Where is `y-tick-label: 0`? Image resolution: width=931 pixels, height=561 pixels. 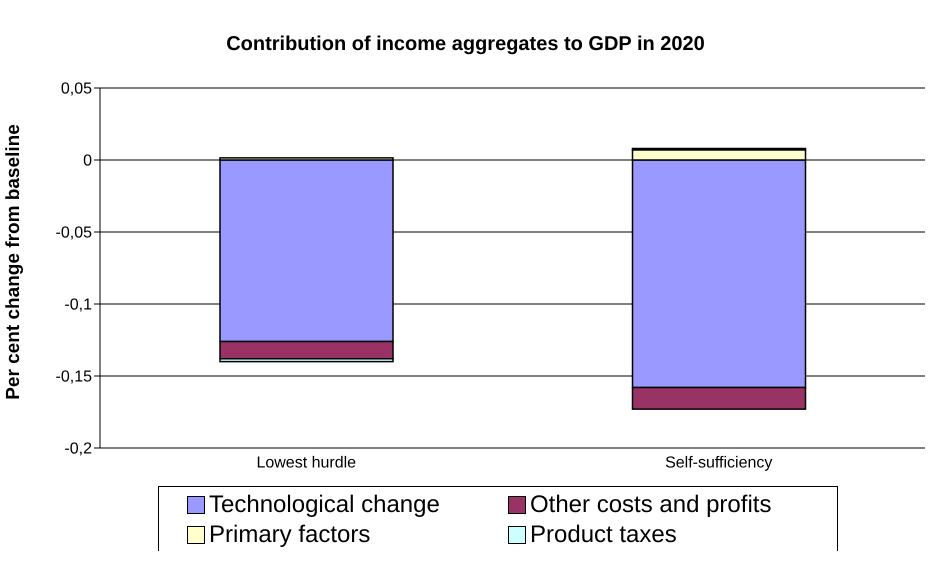
y-tick-label: 0 is located at coordinates (87, 161).